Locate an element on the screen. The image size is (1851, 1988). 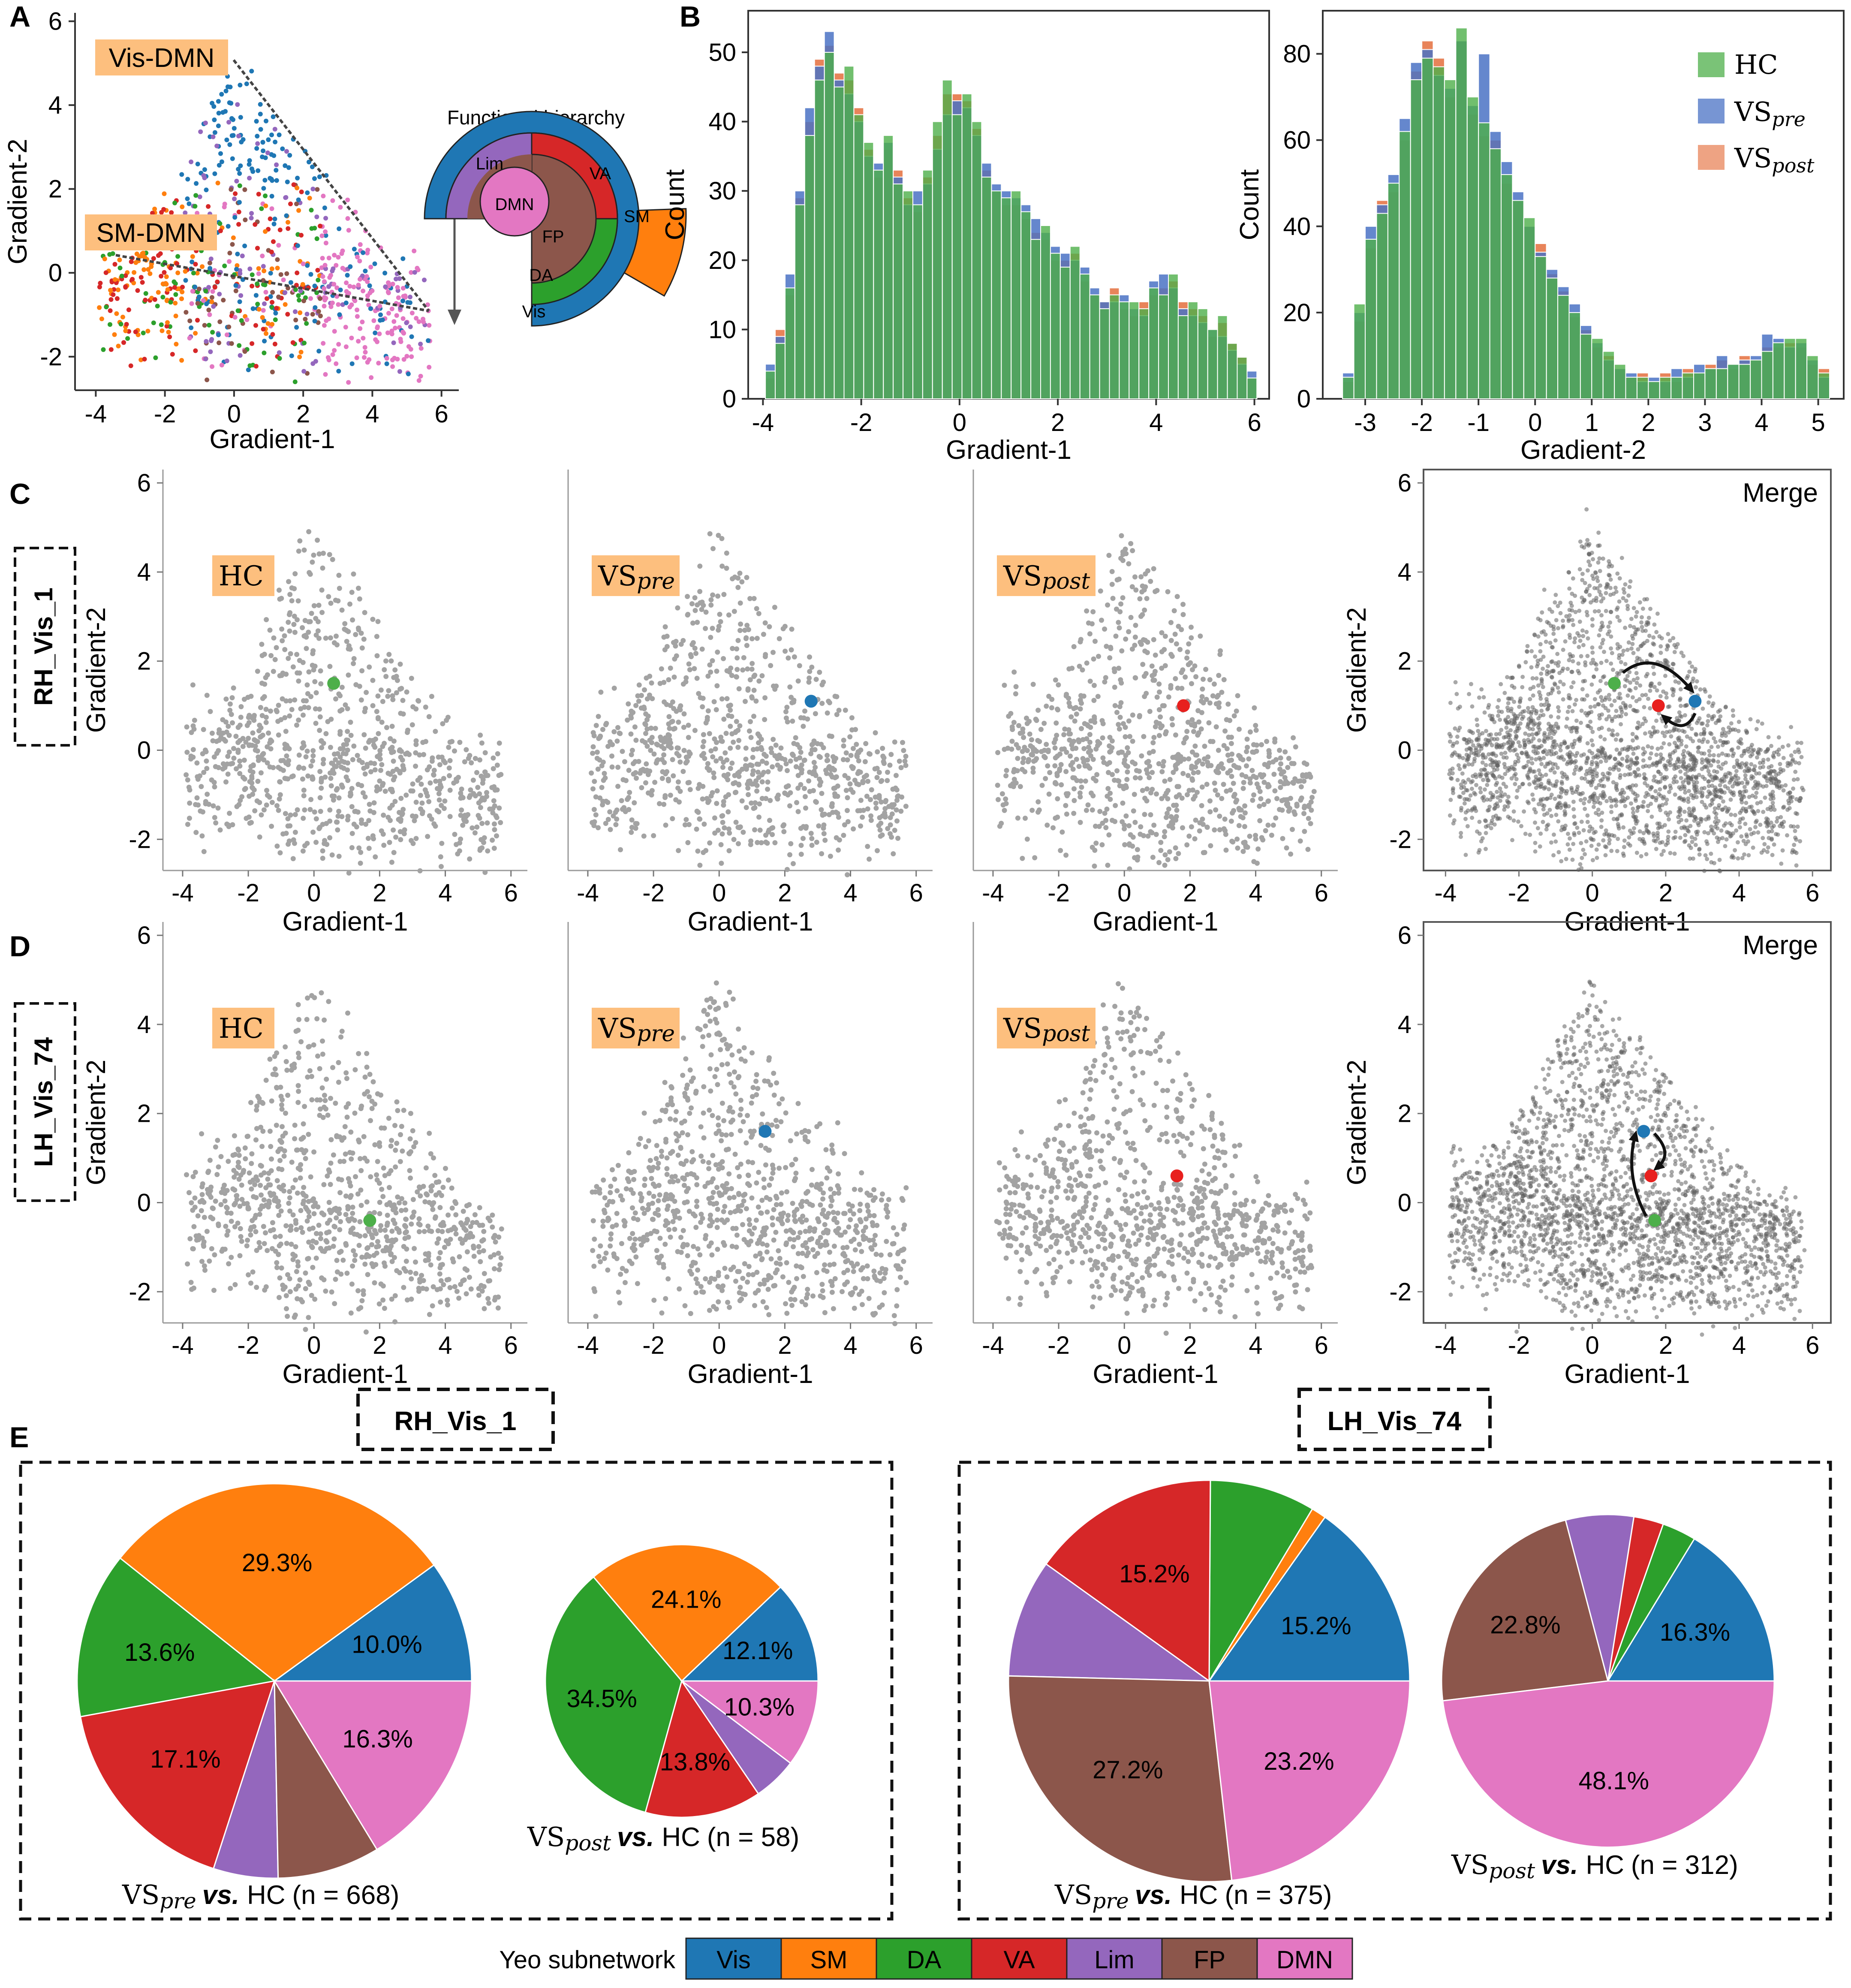
panel-a-x-ticks: -4 -2 0 2 4 6 is located at coordinates (266, 409).